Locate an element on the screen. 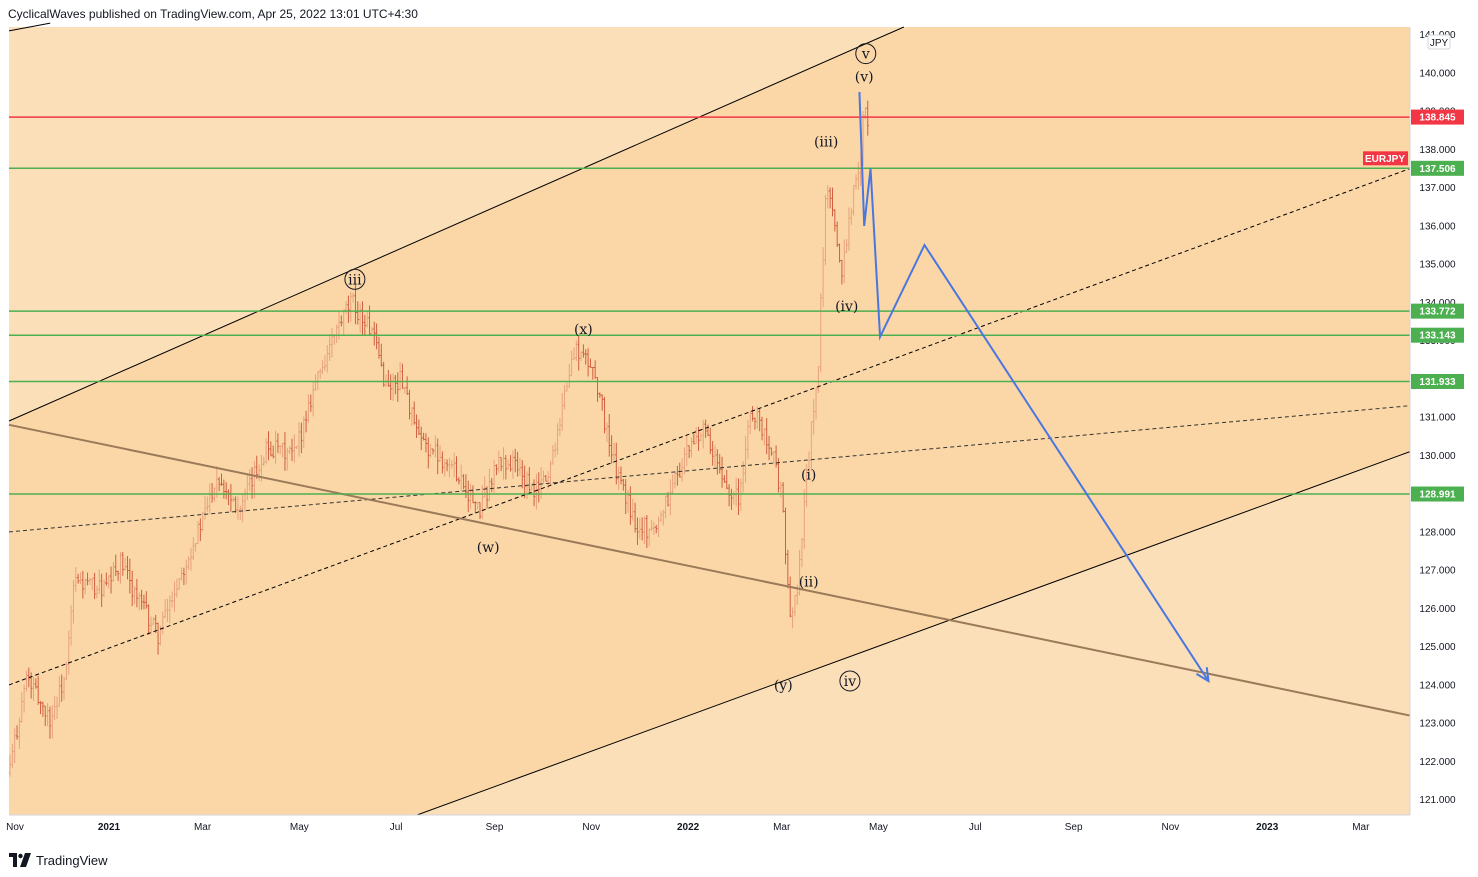 The width and height of the screenshot is (1478, 877). projection-arrowhead is located at coordinates (1202, 675).